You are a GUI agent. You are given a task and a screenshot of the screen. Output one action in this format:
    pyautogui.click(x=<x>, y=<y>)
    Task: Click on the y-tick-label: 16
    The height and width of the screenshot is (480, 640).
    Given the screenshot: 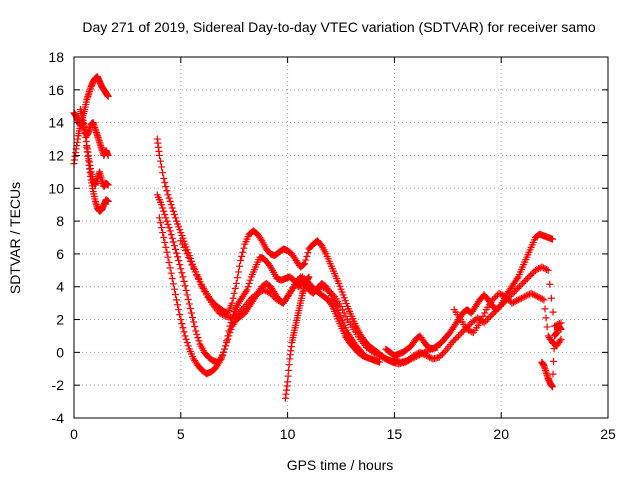 What is the action you would take?
    pyautogui.click(x=56, y=90)
    